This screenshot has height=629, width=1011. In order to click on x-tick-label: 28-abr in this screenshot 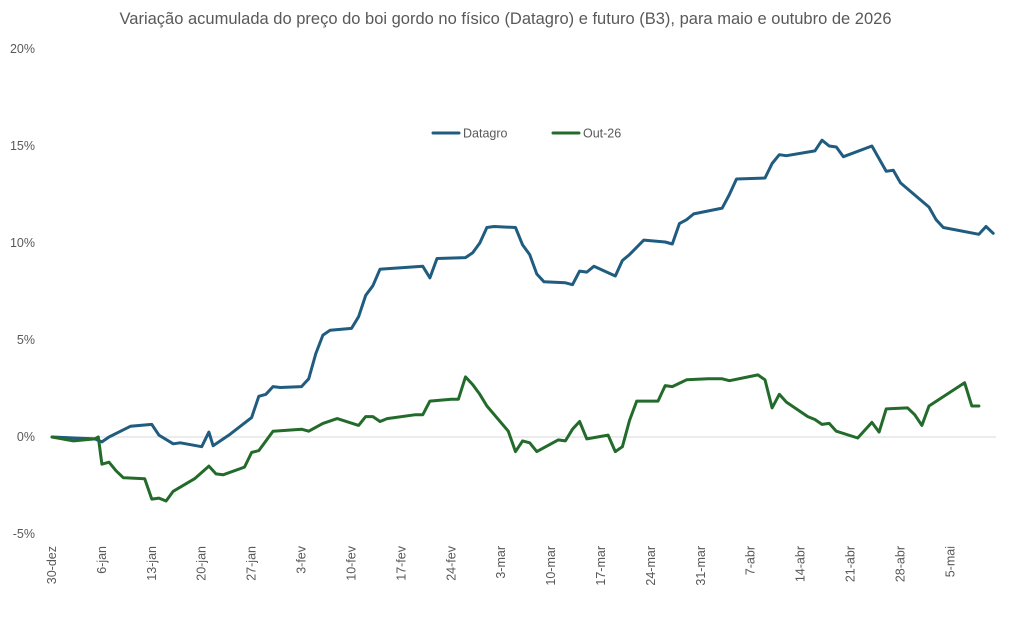, I will do `click(900, 564)`.